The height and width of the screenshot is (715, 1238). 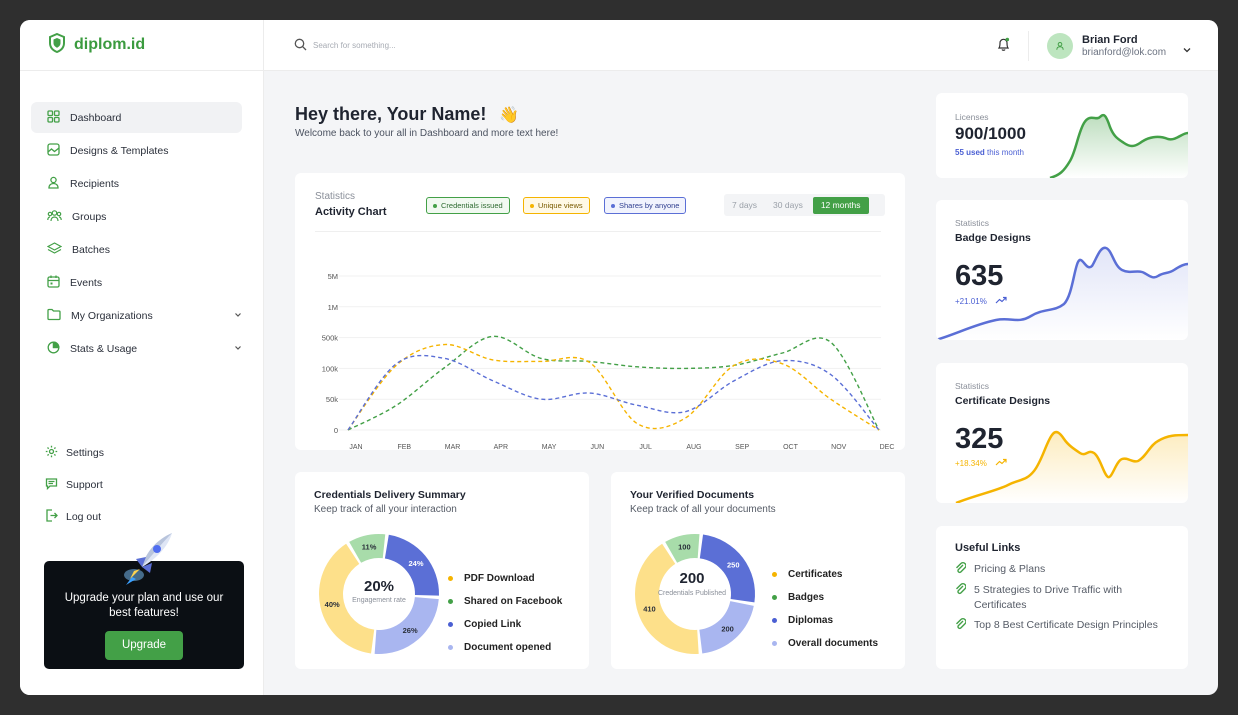 What do you see at coordinates (1062, 270) in the screenshot?
I see `badge-designs-card: Statistics Badge Designs 635 +21.01%` at bounding box center [1062, 270].